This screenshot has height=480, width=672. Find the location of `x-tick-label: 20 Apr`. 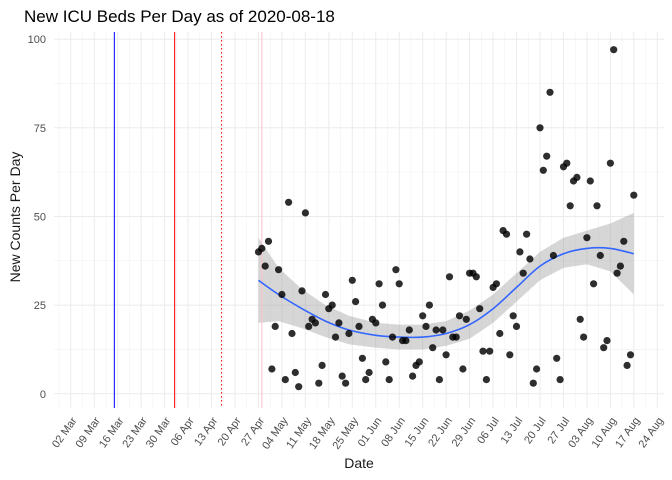

x-tick-label: 20 Apr is located at coordinates (230, 431).